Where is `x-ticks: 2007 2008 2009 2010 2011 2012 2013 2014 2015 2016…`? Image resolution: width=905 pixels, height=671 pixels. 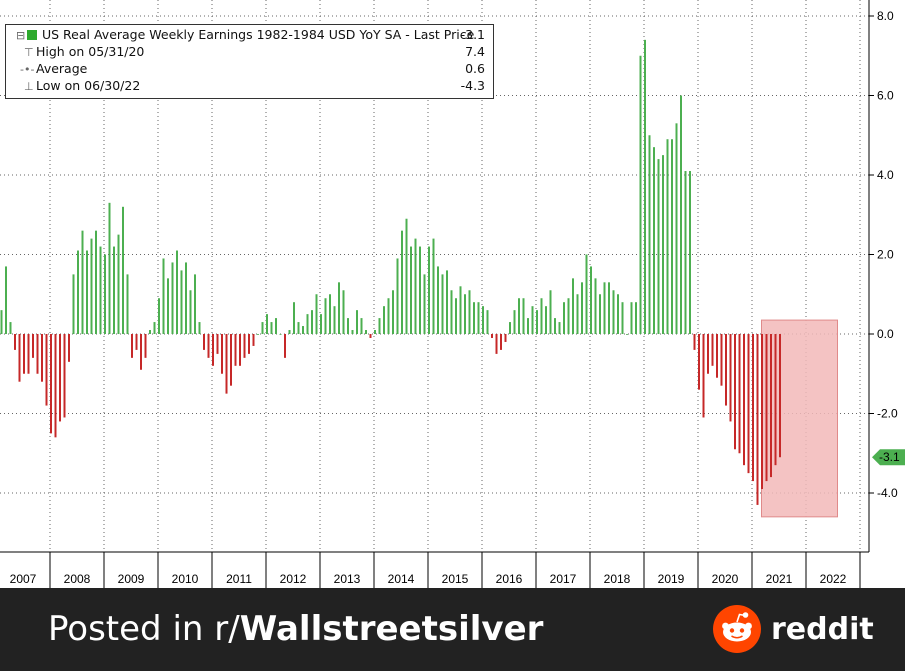
x-ticks: 2007 2008 2009 2010 2011 2012 2013 2014 2015 2016… is located at coordinates (435, 570).